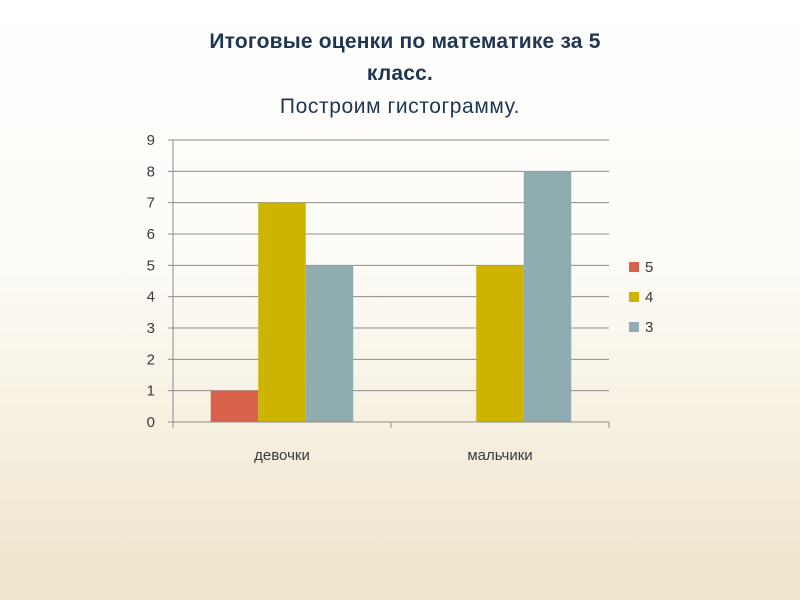 This screenshot has height=600, width=800. I want to click on chart-legend: 5 4 3, so click(641, 297).